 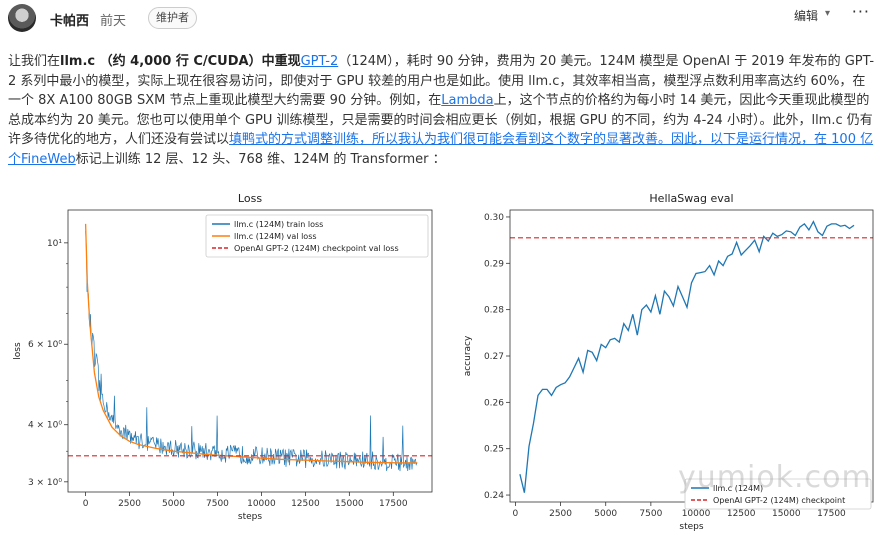 I want to click on post-time: 前天, so click(x=113, y=21).